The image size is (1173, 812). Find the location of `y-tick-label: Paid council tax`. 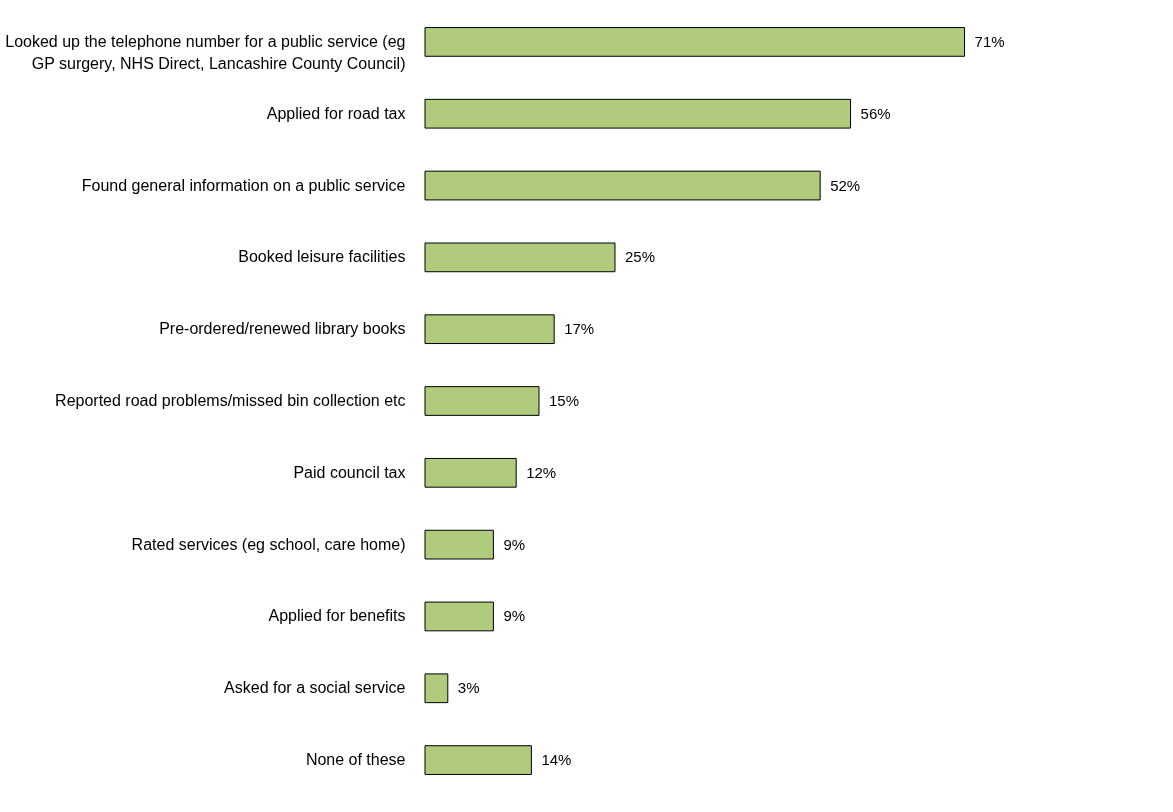

y-tick-label: Paid council tax is located at coordinates (349, 472).